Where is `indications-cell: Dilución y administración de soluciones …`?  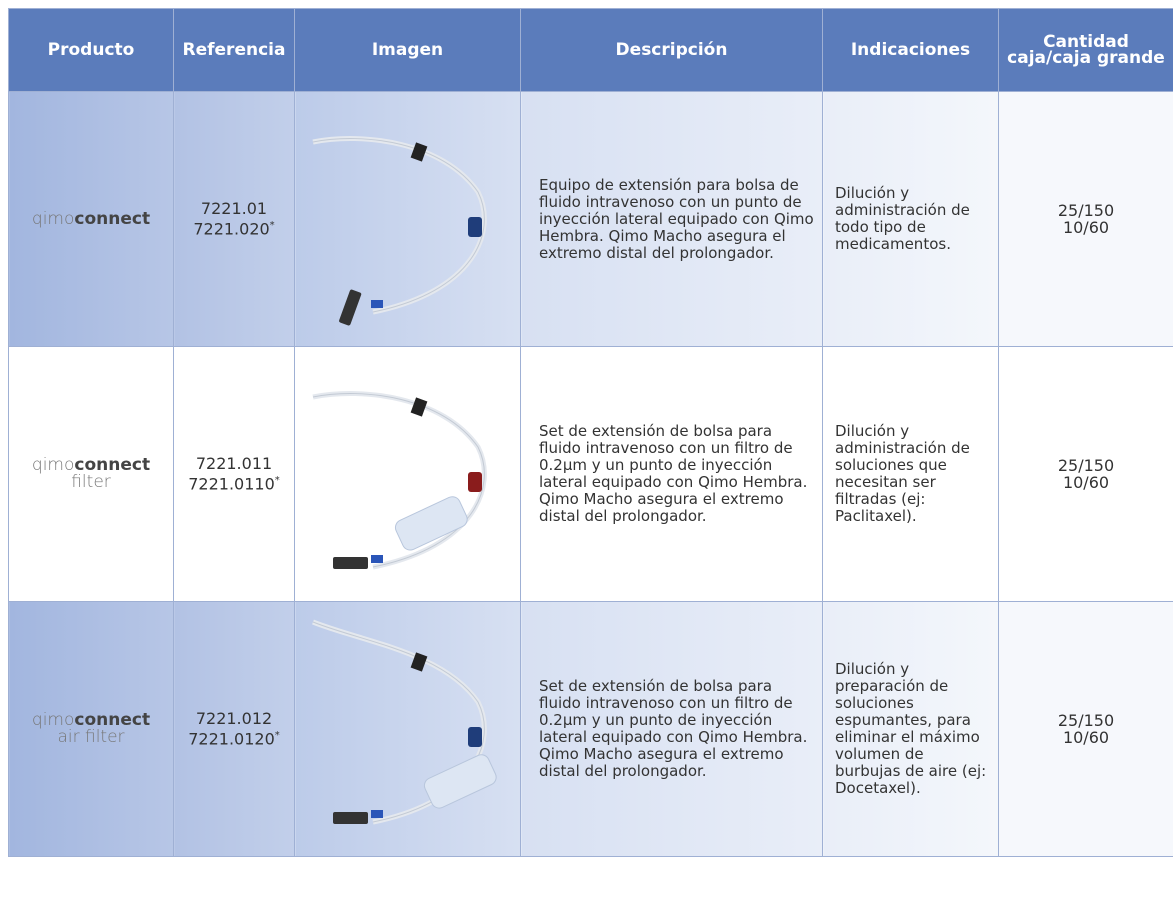
indications-cell: Dilución y administración de soluciones … is located at coordinates (910, 474).